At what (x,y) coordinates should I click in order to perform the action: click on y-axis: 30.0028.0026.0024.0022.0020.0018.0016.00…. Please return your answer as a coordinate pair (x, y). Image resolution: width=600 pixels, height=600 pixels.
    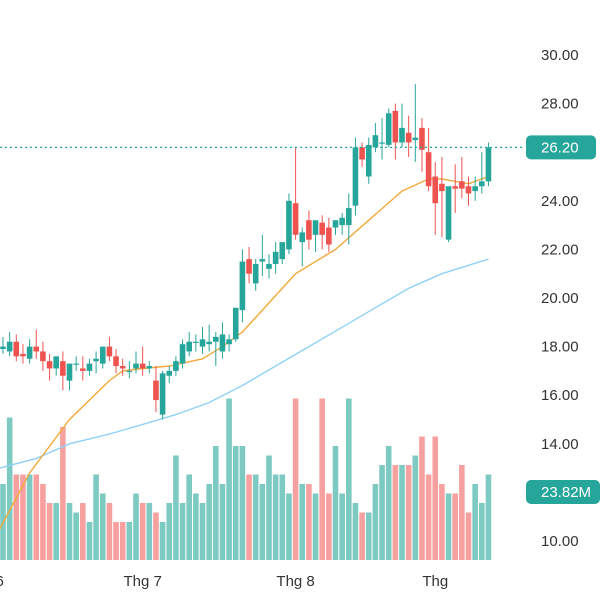
    Looking at the image, I should click on (560, 298).